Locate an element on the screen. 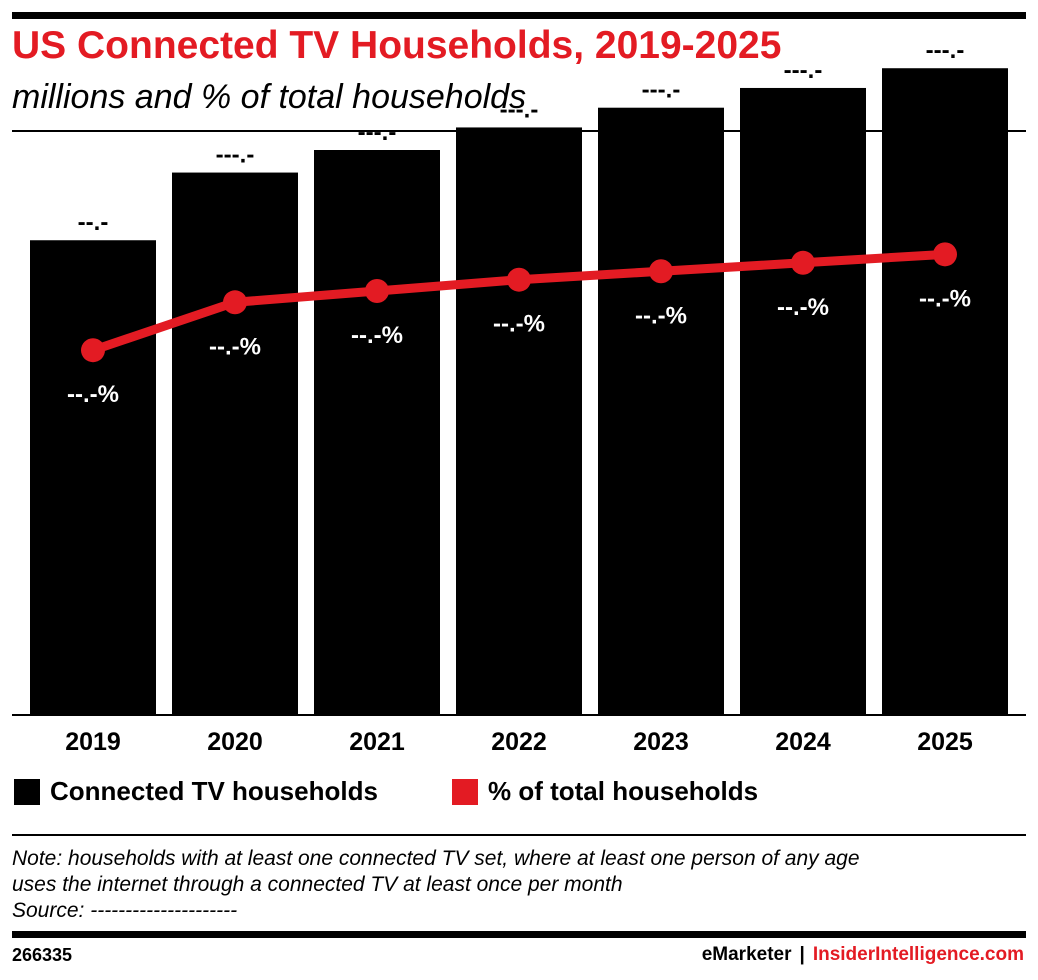 The width and height of the screenshot is (1038, 980). brand-insider-intelligence: InsiderIntelligence.com is located at coordinates (918, 954).